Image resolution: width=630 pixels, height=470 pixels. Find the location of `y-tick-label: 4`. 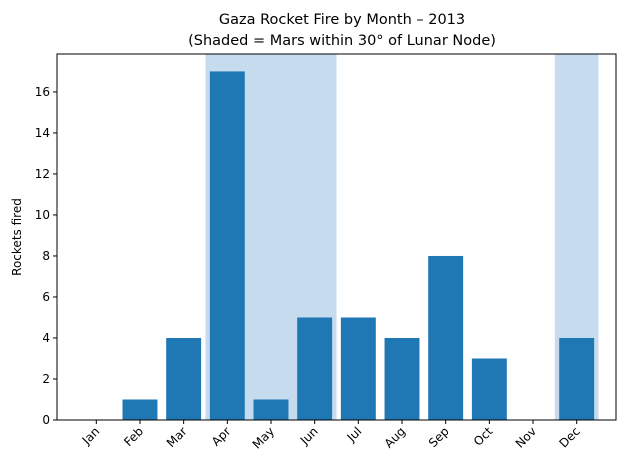

y-tick-label: 4 is located at coordinates (46, 338).